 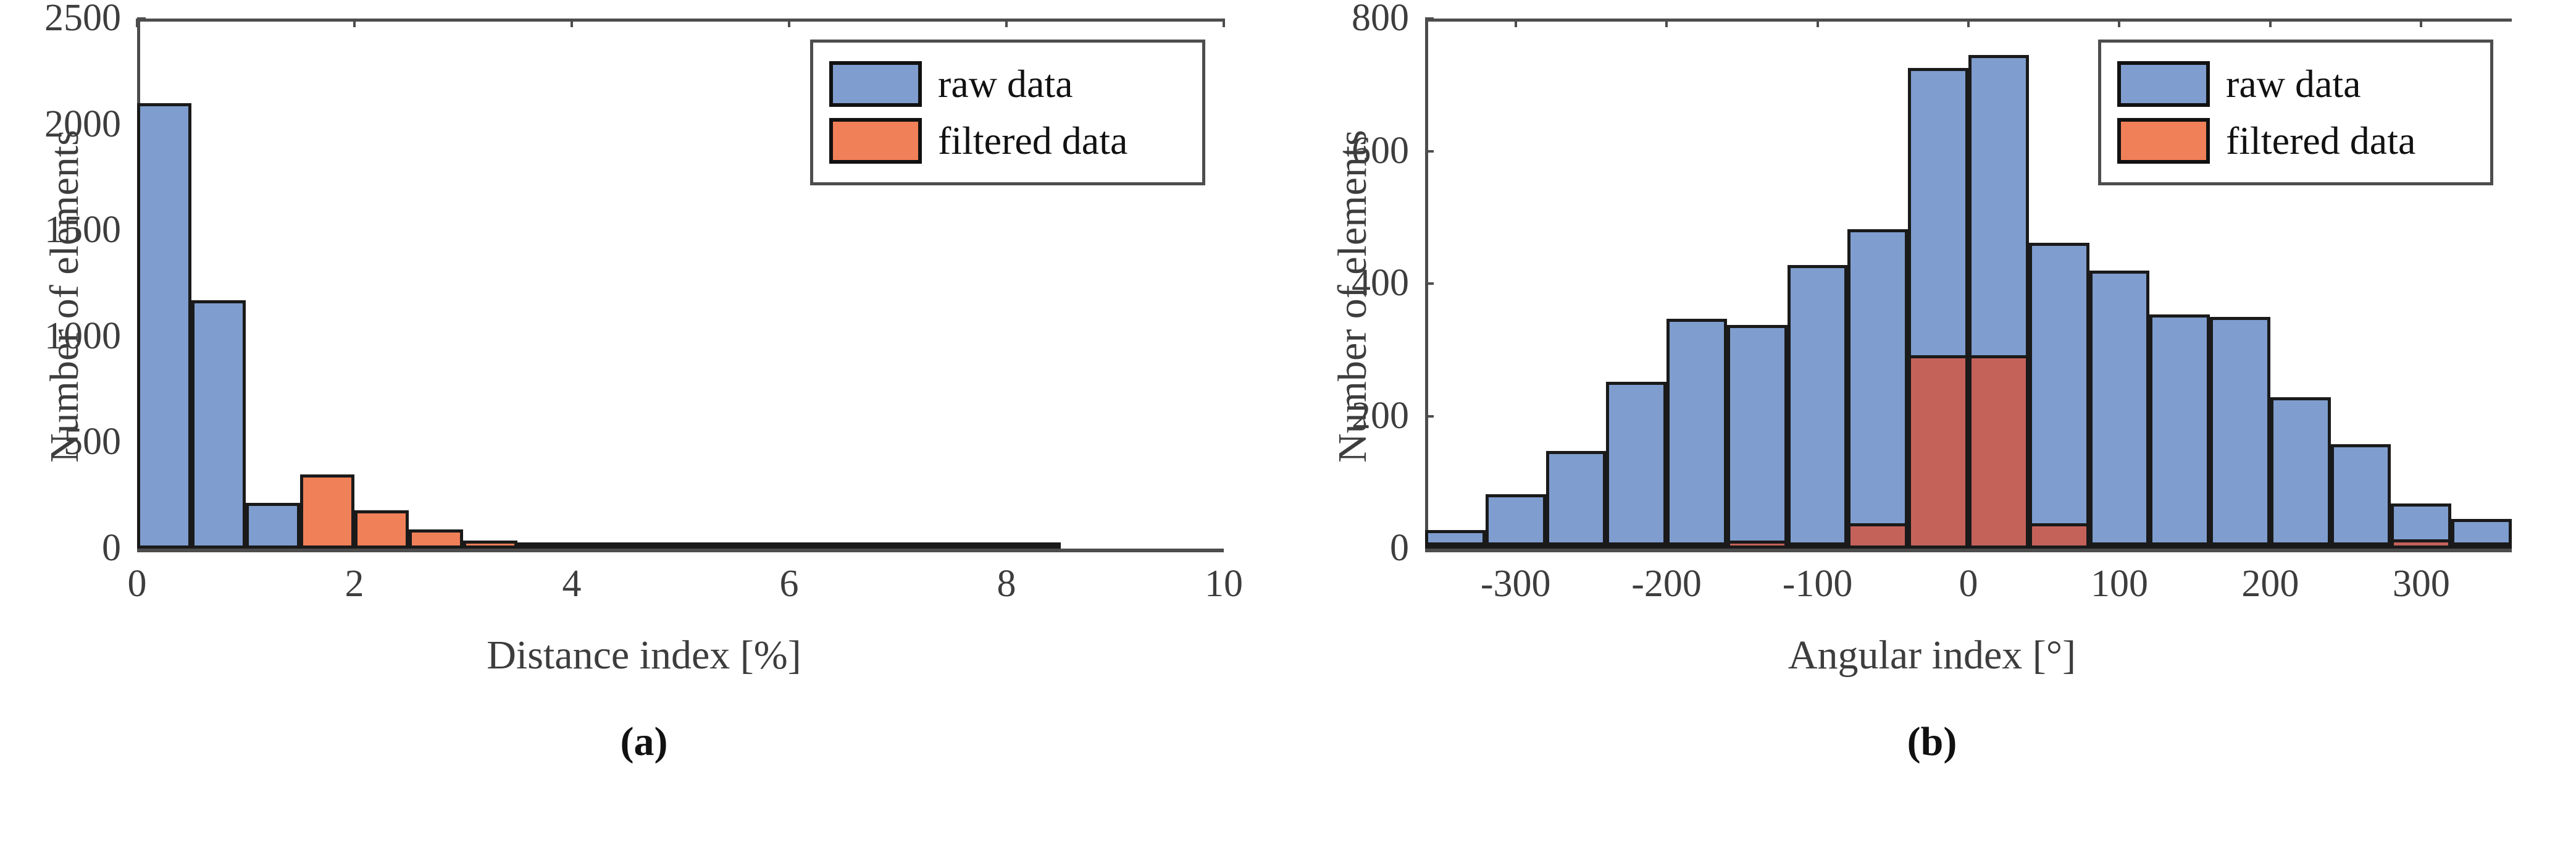 What do you see at coordinates (1381, 150) in the screenshot?
I see `y-tick-label: 600` at bounding box center [1381, 150].